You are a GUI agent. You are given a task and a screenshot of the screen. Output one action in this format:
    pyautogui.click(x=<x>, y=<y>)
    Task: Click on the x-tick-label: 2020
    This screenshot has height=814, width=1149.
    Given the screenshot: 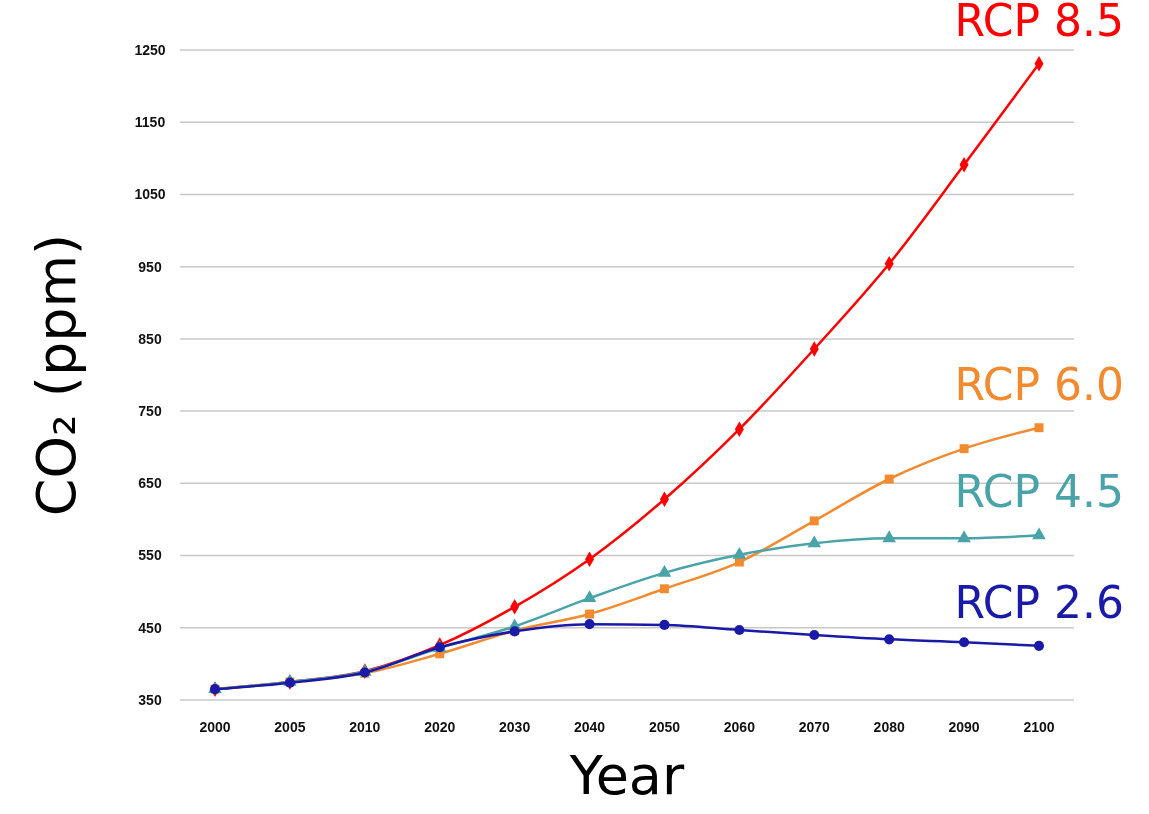 What is the action you would take?
    pyautogui.click(x=440, y=727)
    